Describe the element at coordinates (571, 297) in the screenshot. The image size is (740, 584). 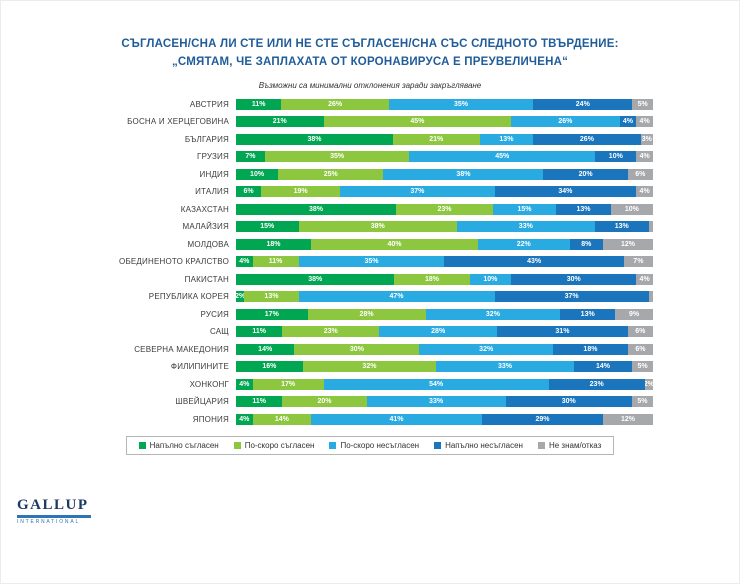
I see `bar-segment: 37%` at that location.